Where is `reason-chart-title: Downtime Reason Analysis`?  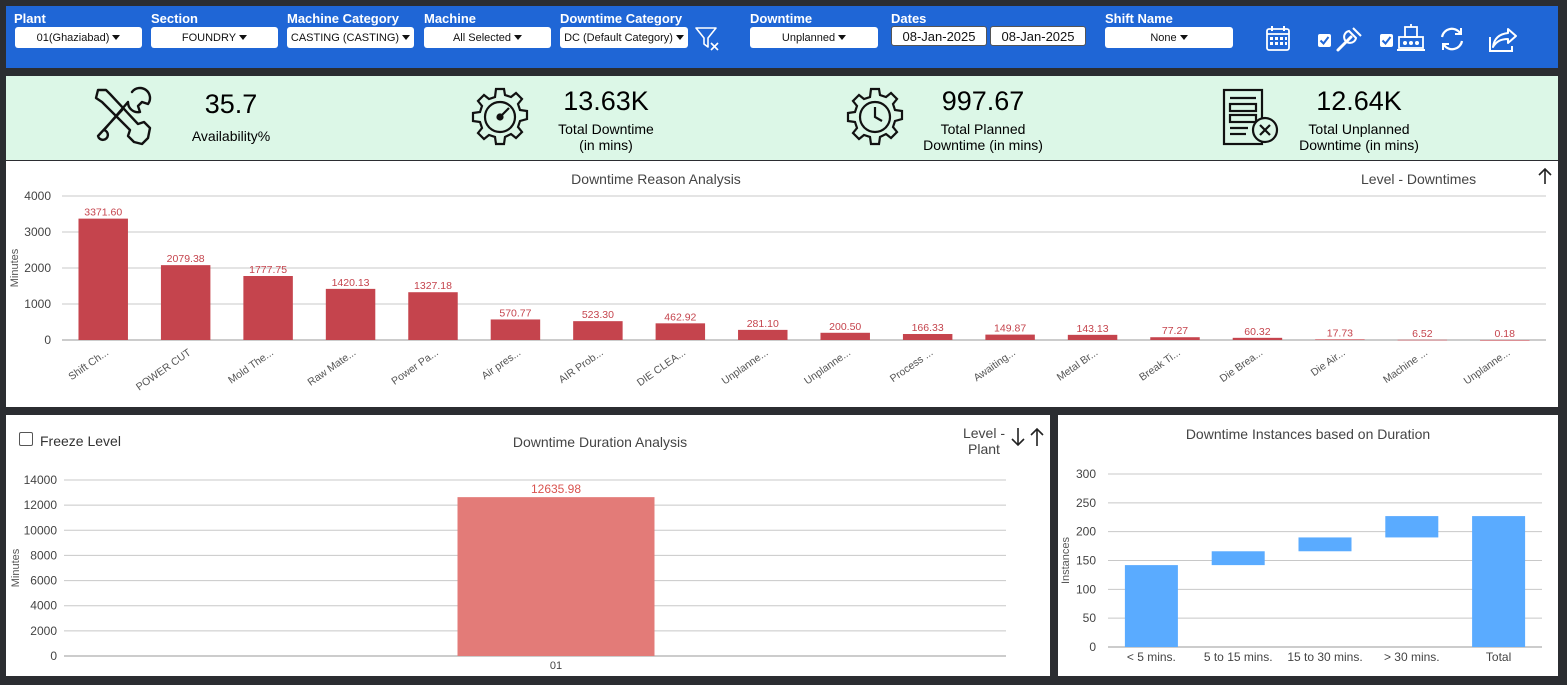 reason-chart-title: Downtime Reason Analysis is located at coordinates (656, 179).